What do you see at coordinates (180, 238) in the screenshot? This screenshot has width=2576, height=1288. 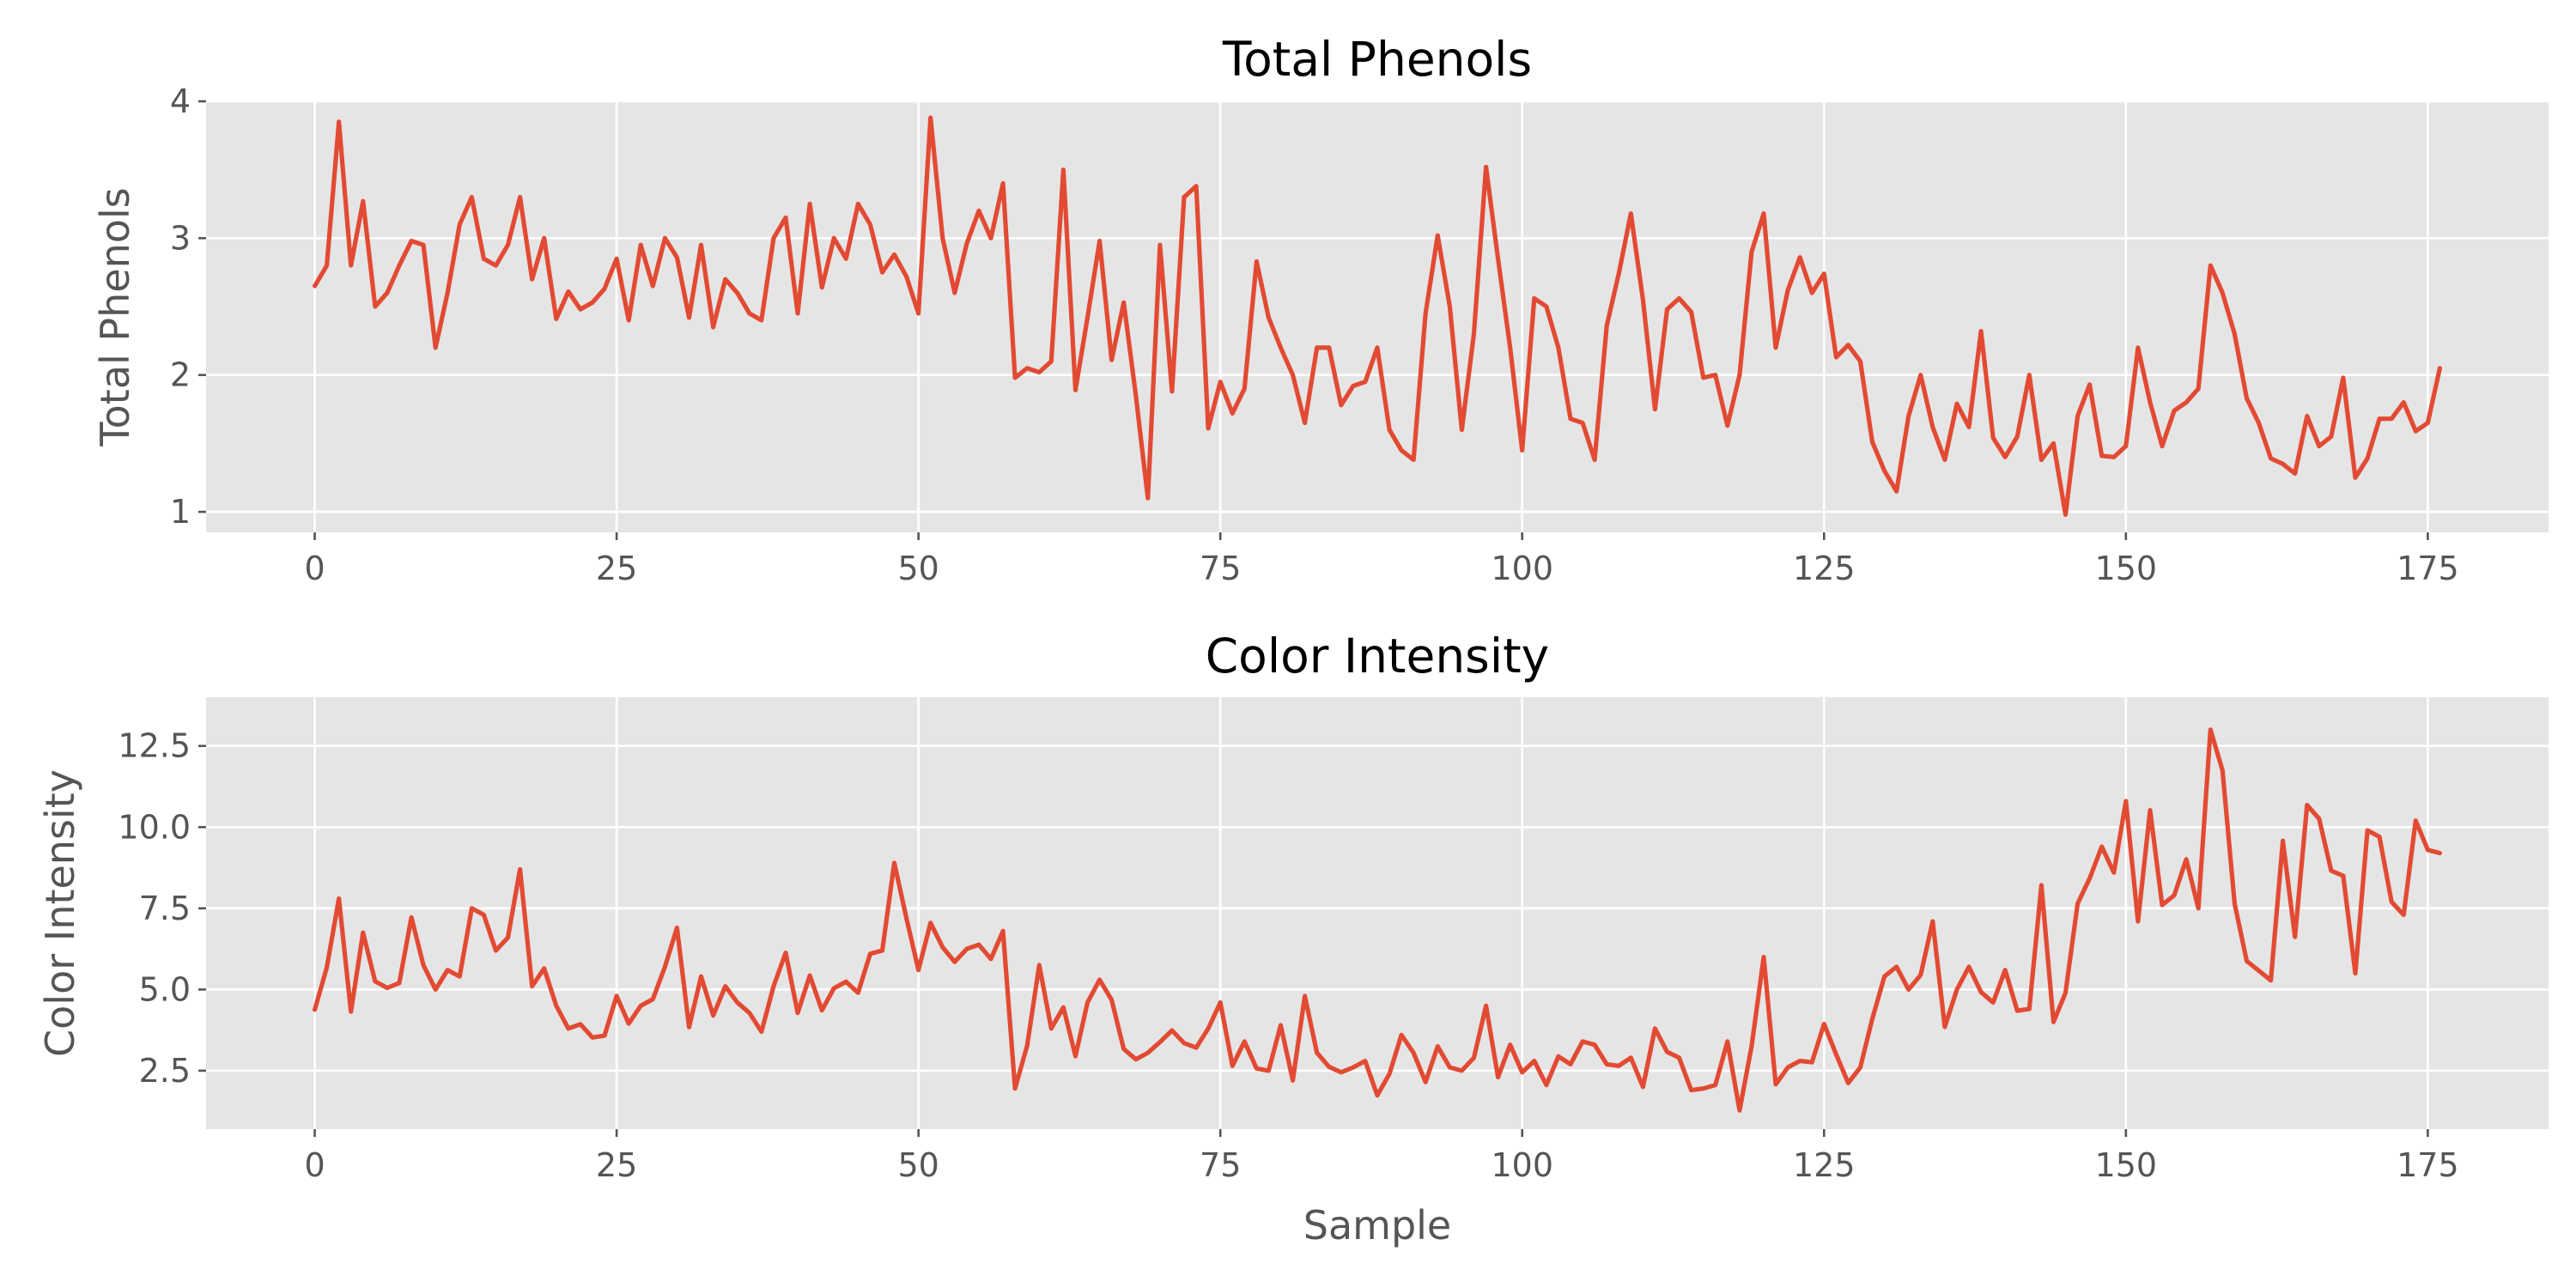 I see `y-tick-label: 3` at bounding box center [180, 238].